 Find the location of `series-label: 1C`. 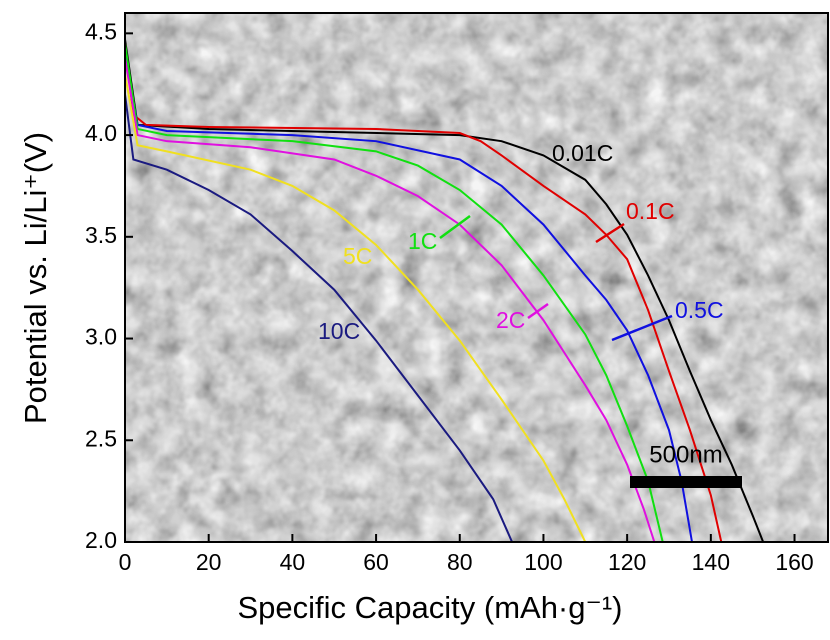

series-label: 1C is located at coordinates (422, 241).